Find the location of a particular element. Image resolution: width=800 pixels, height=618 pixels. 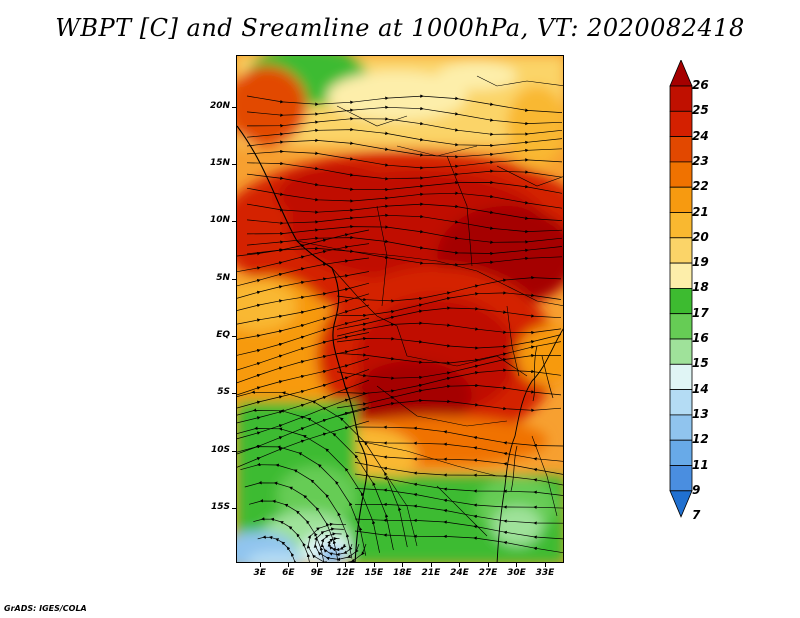

lat-tick-label: 5N is located at coordinates (223, 277).